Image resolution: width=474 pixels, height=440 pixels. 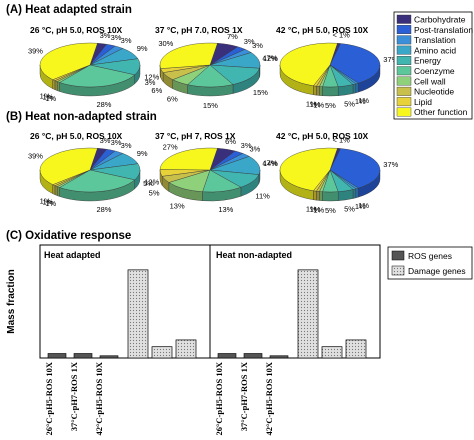 I want to click on legend-label: Lipid, so click(x=423, y=102).